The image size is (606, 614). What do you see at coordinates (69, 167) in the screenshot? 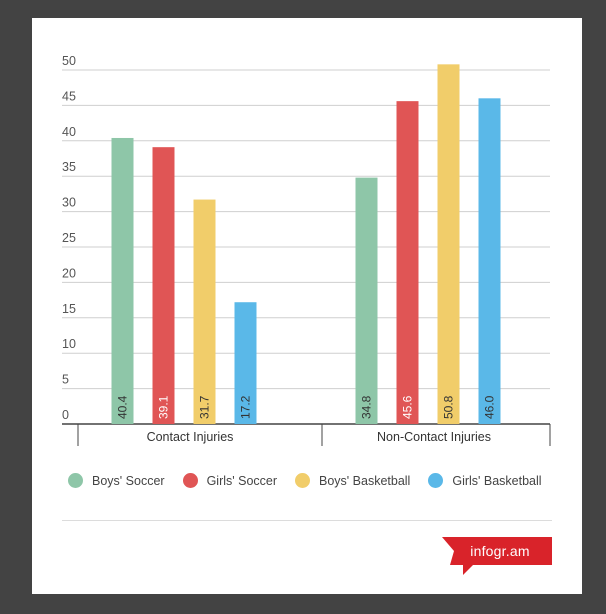
I see `y-tick-label: 35` at bounding box center [69, 167].